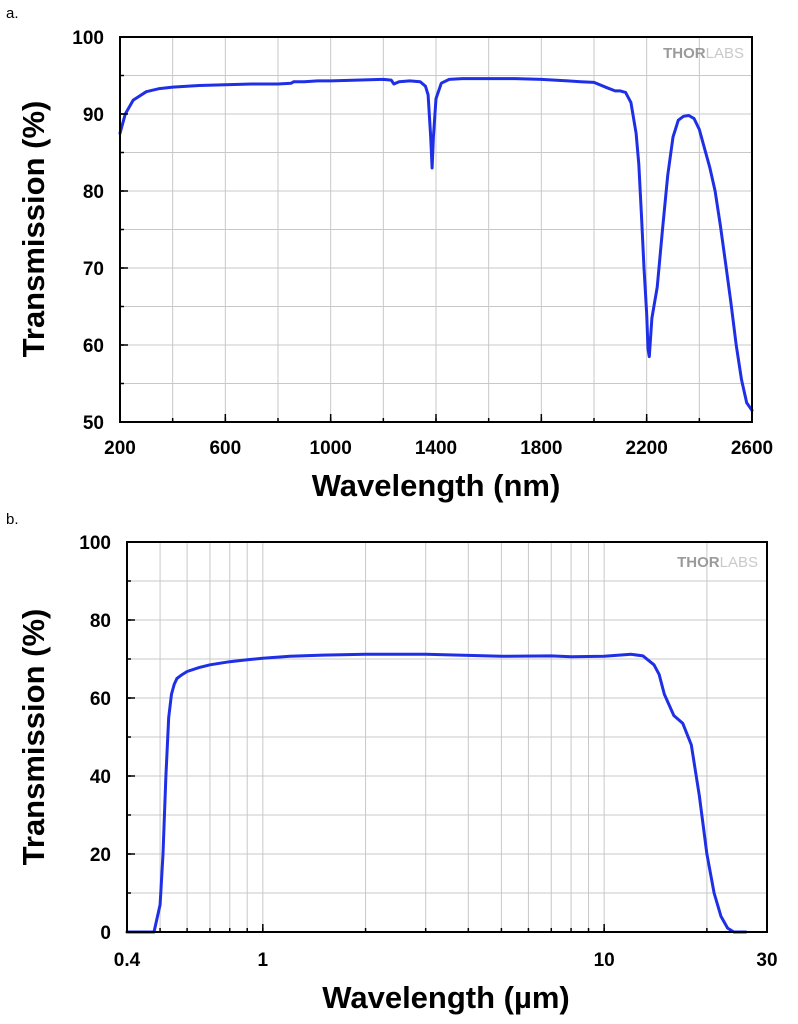  What do you see at coordinates (263, 960) in the screenshot?
I see `x-tick-label: 1` at bounding box center [263, 960].